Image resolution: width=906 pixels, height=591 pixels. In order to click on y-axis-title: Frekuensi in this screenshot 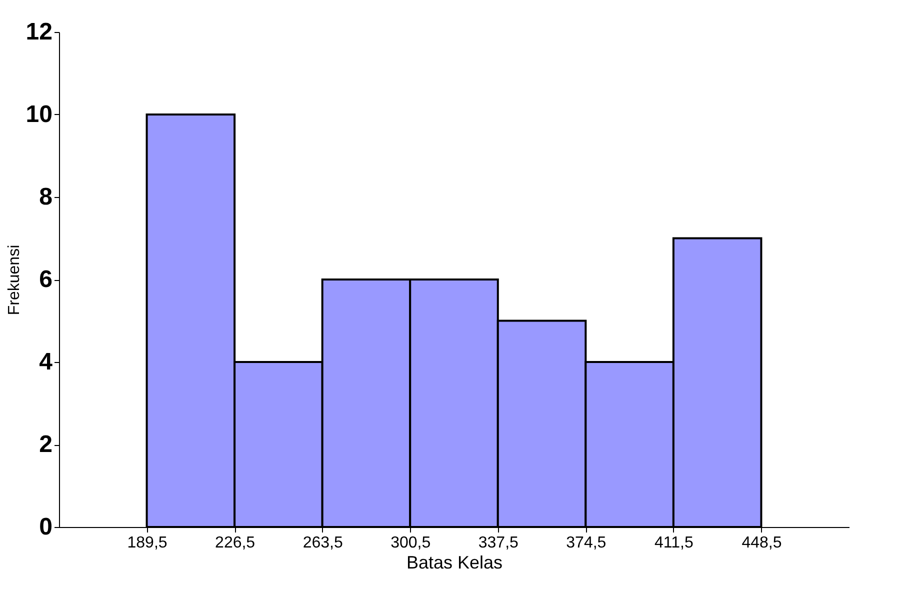, I will do `click(14, 280)`.